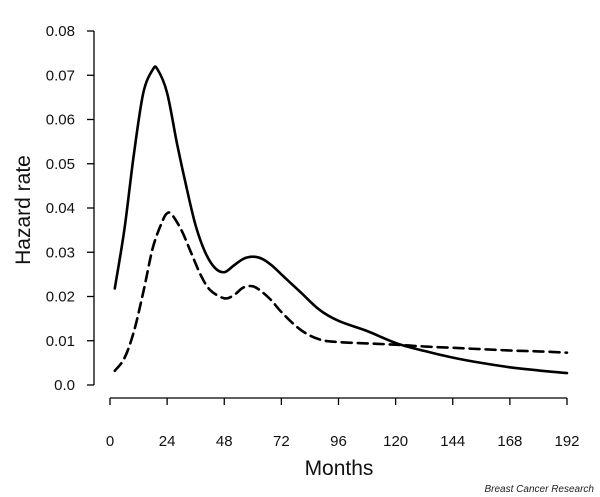 Image resolution: width=600 pixels, height=497 pixels. Describe the element at coordinates (343, 423) in the screenshot. I see `x-axis: 0 24 48 72 96 120 144 168 192` at that location.